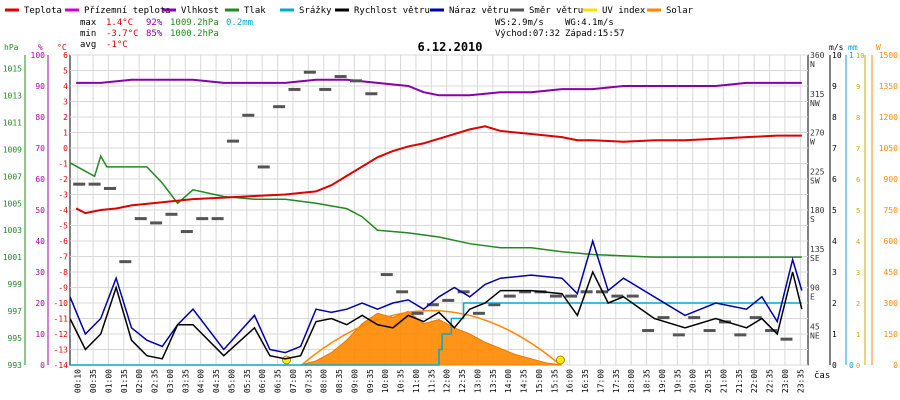 The width and height of the screenshot is (900, 400). I want to click on stats-max-temp: 1.4°C, so click(119, 23).